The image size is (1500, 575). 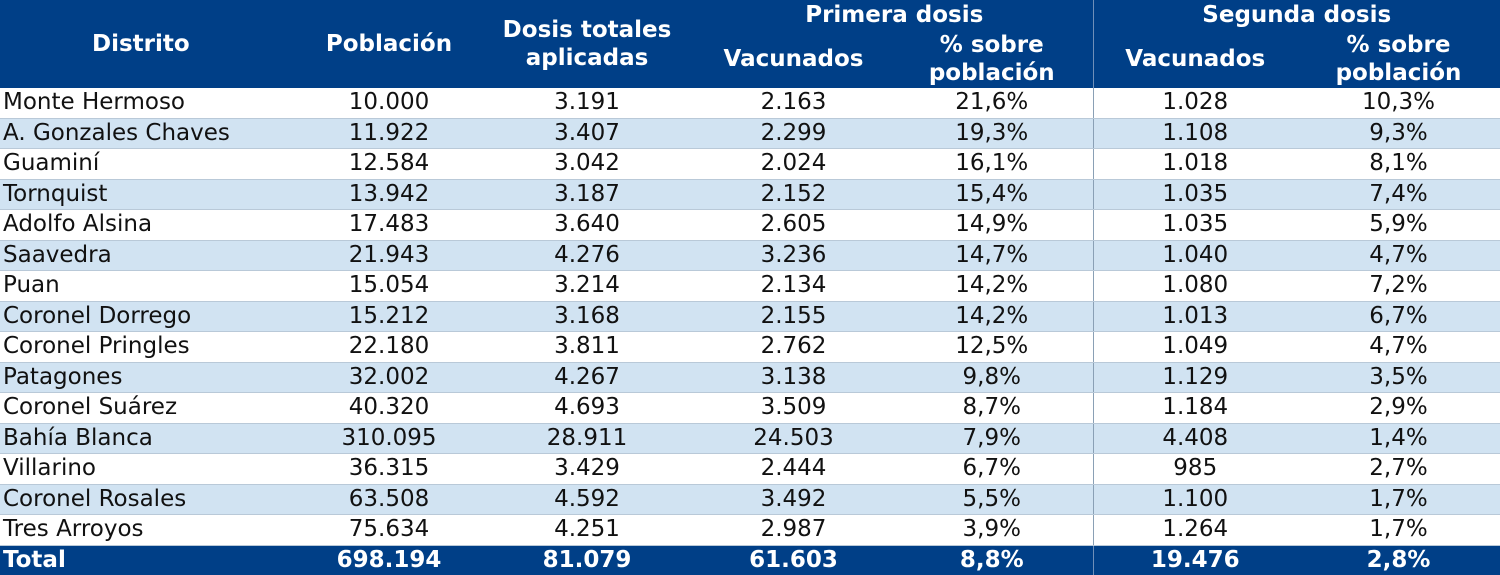 I want to click on cell-dosis-totales: 3.187, so click(x=587, y=194).